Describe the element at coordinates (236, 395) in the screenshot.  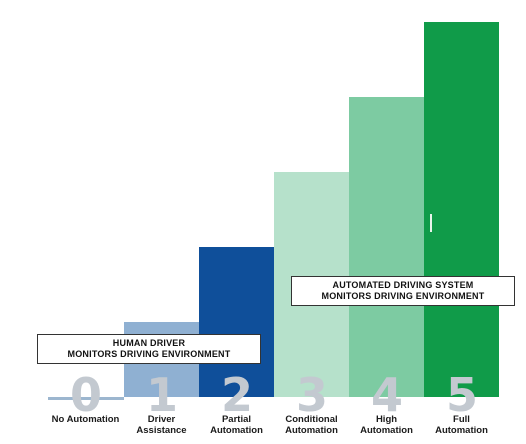
I see `level-2-number: 2` at that location.